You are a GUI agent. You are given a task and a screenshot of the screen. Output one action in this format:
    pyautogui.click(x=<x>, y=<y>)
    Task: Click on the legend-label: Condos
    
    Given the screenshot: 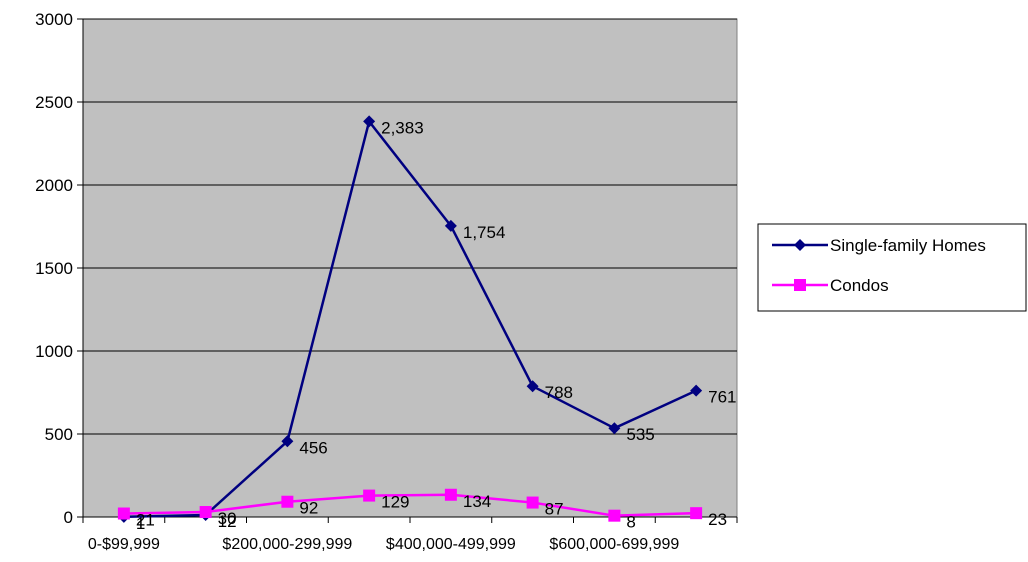 What is the action you would take?
    pyautogui.click(x=859, y=285)
    